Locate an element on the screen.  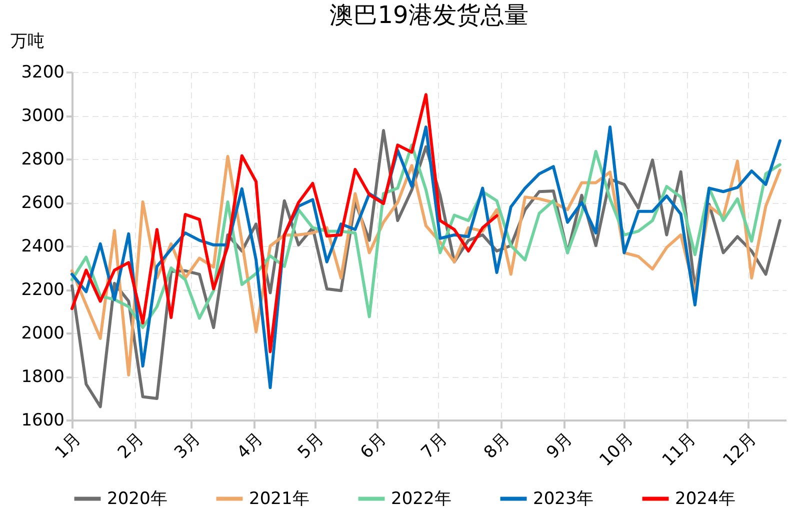
legend-label: 2020年 is located at coordinates (137, 498).